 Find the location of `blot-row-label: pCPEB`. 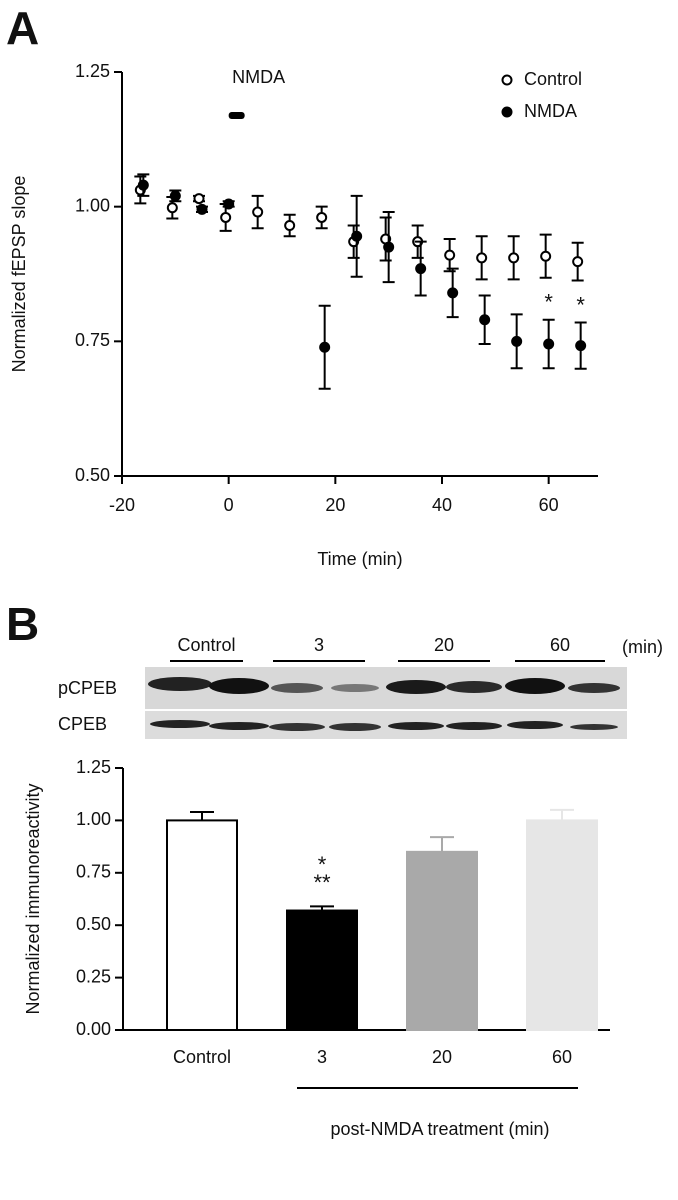

blot-row-label: pCPEB is located at coordinates (87, 688).